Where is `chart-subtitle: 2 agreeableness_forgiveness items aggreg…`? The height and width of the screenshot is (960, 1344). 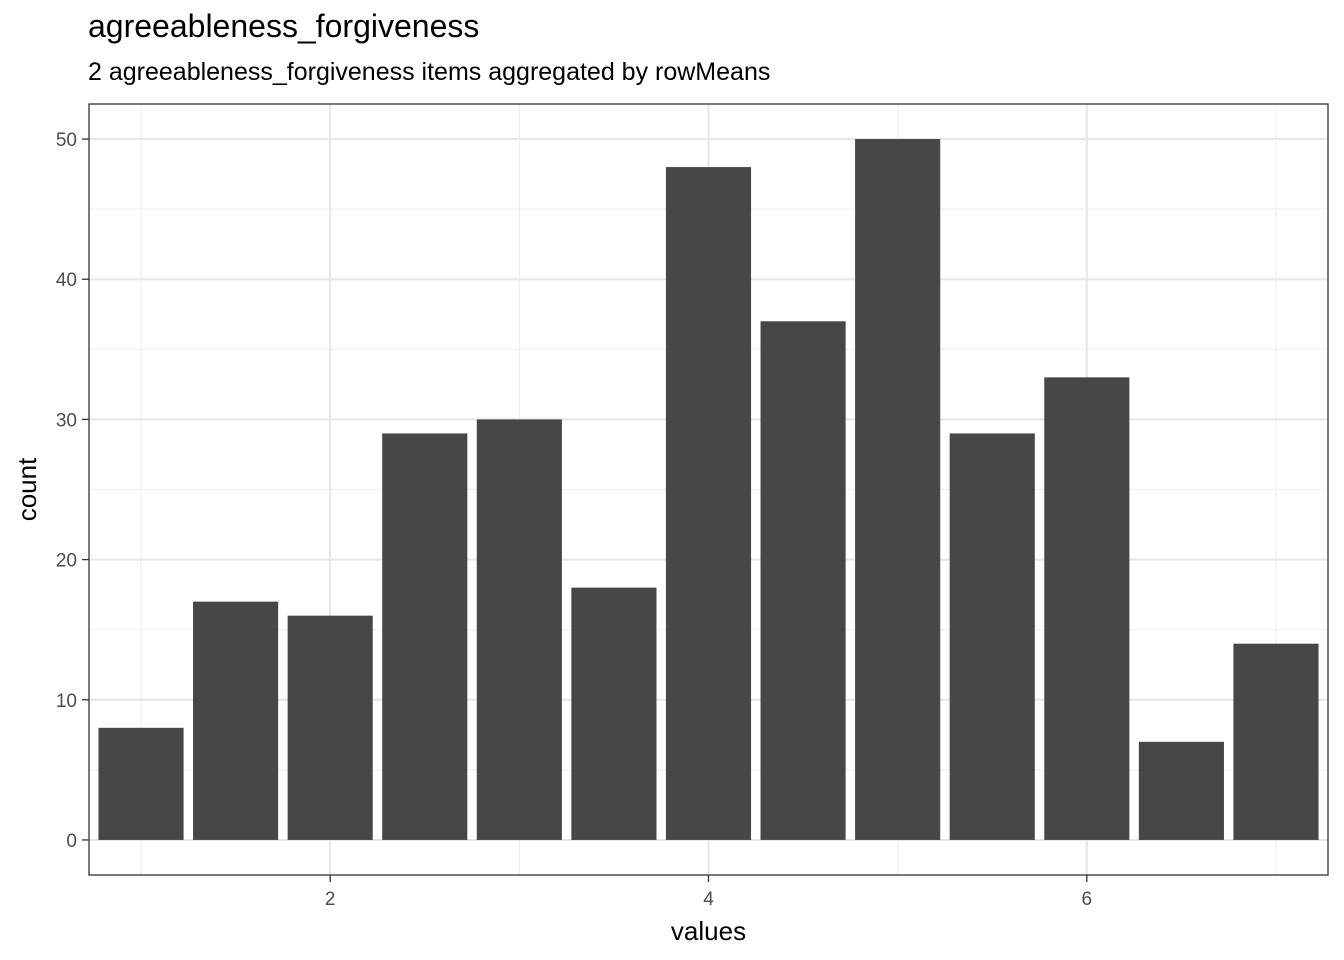 chart-subtitle: 2 agreeableness_forgiveness items aggreg… is located at coordinates (429, 72).